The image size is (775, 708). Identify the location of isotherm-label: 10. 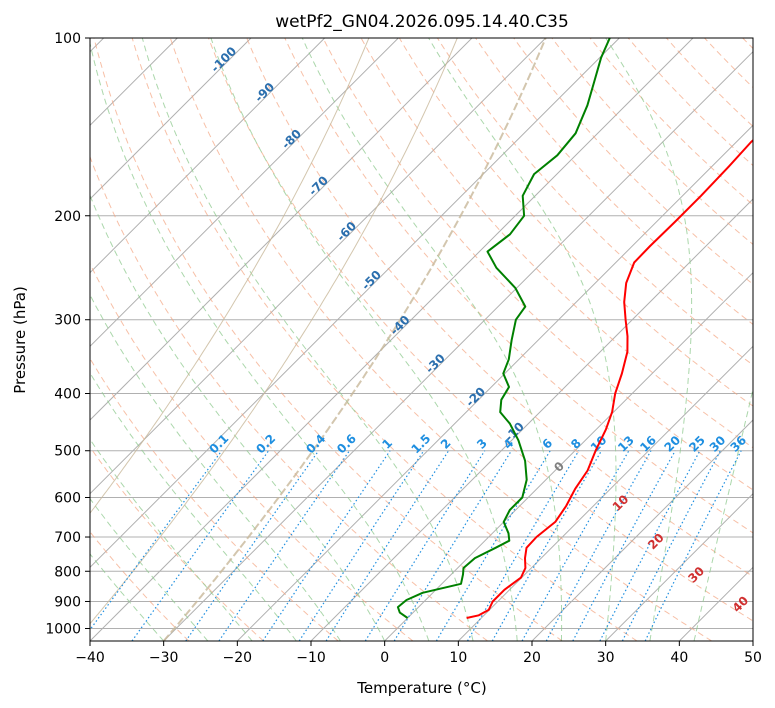
(621, 503).